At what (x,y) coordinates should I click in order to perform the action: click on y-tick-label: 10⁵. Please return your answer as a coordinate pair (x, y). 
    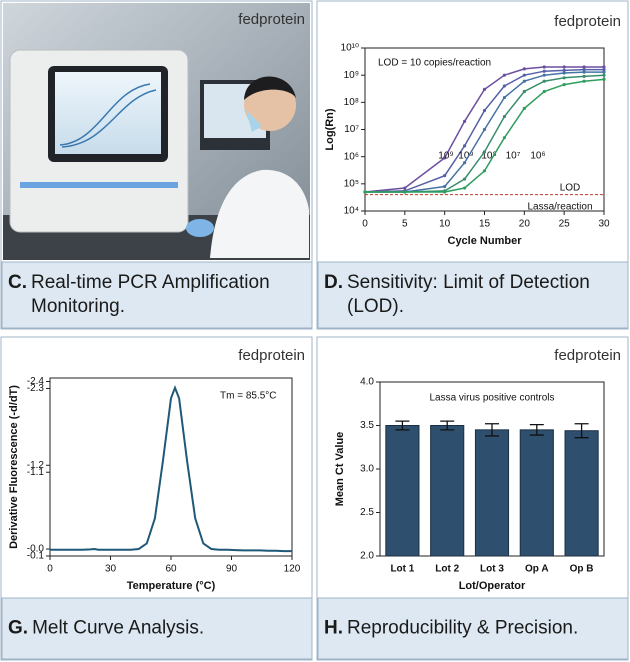
    Looking at the image, I should click on (351, 183).